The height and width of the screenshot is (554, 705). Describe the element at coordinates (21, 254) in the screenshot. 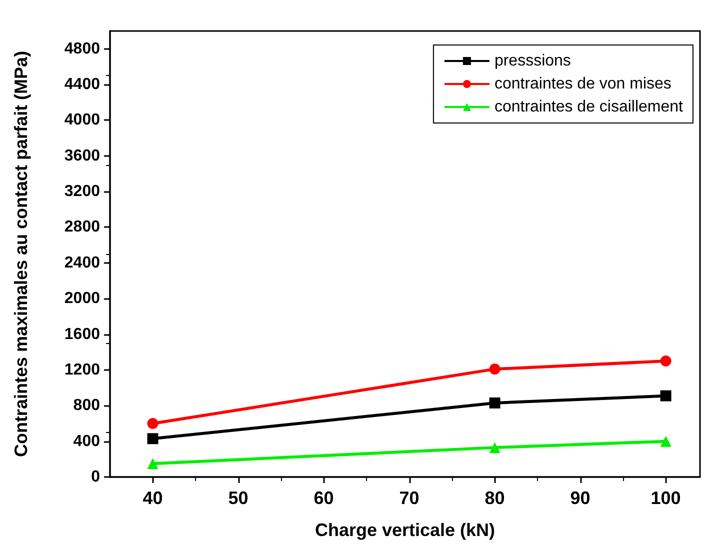

I see `y-axis-title: Contraintes maximales au contact parfait (MPa)` at that location.